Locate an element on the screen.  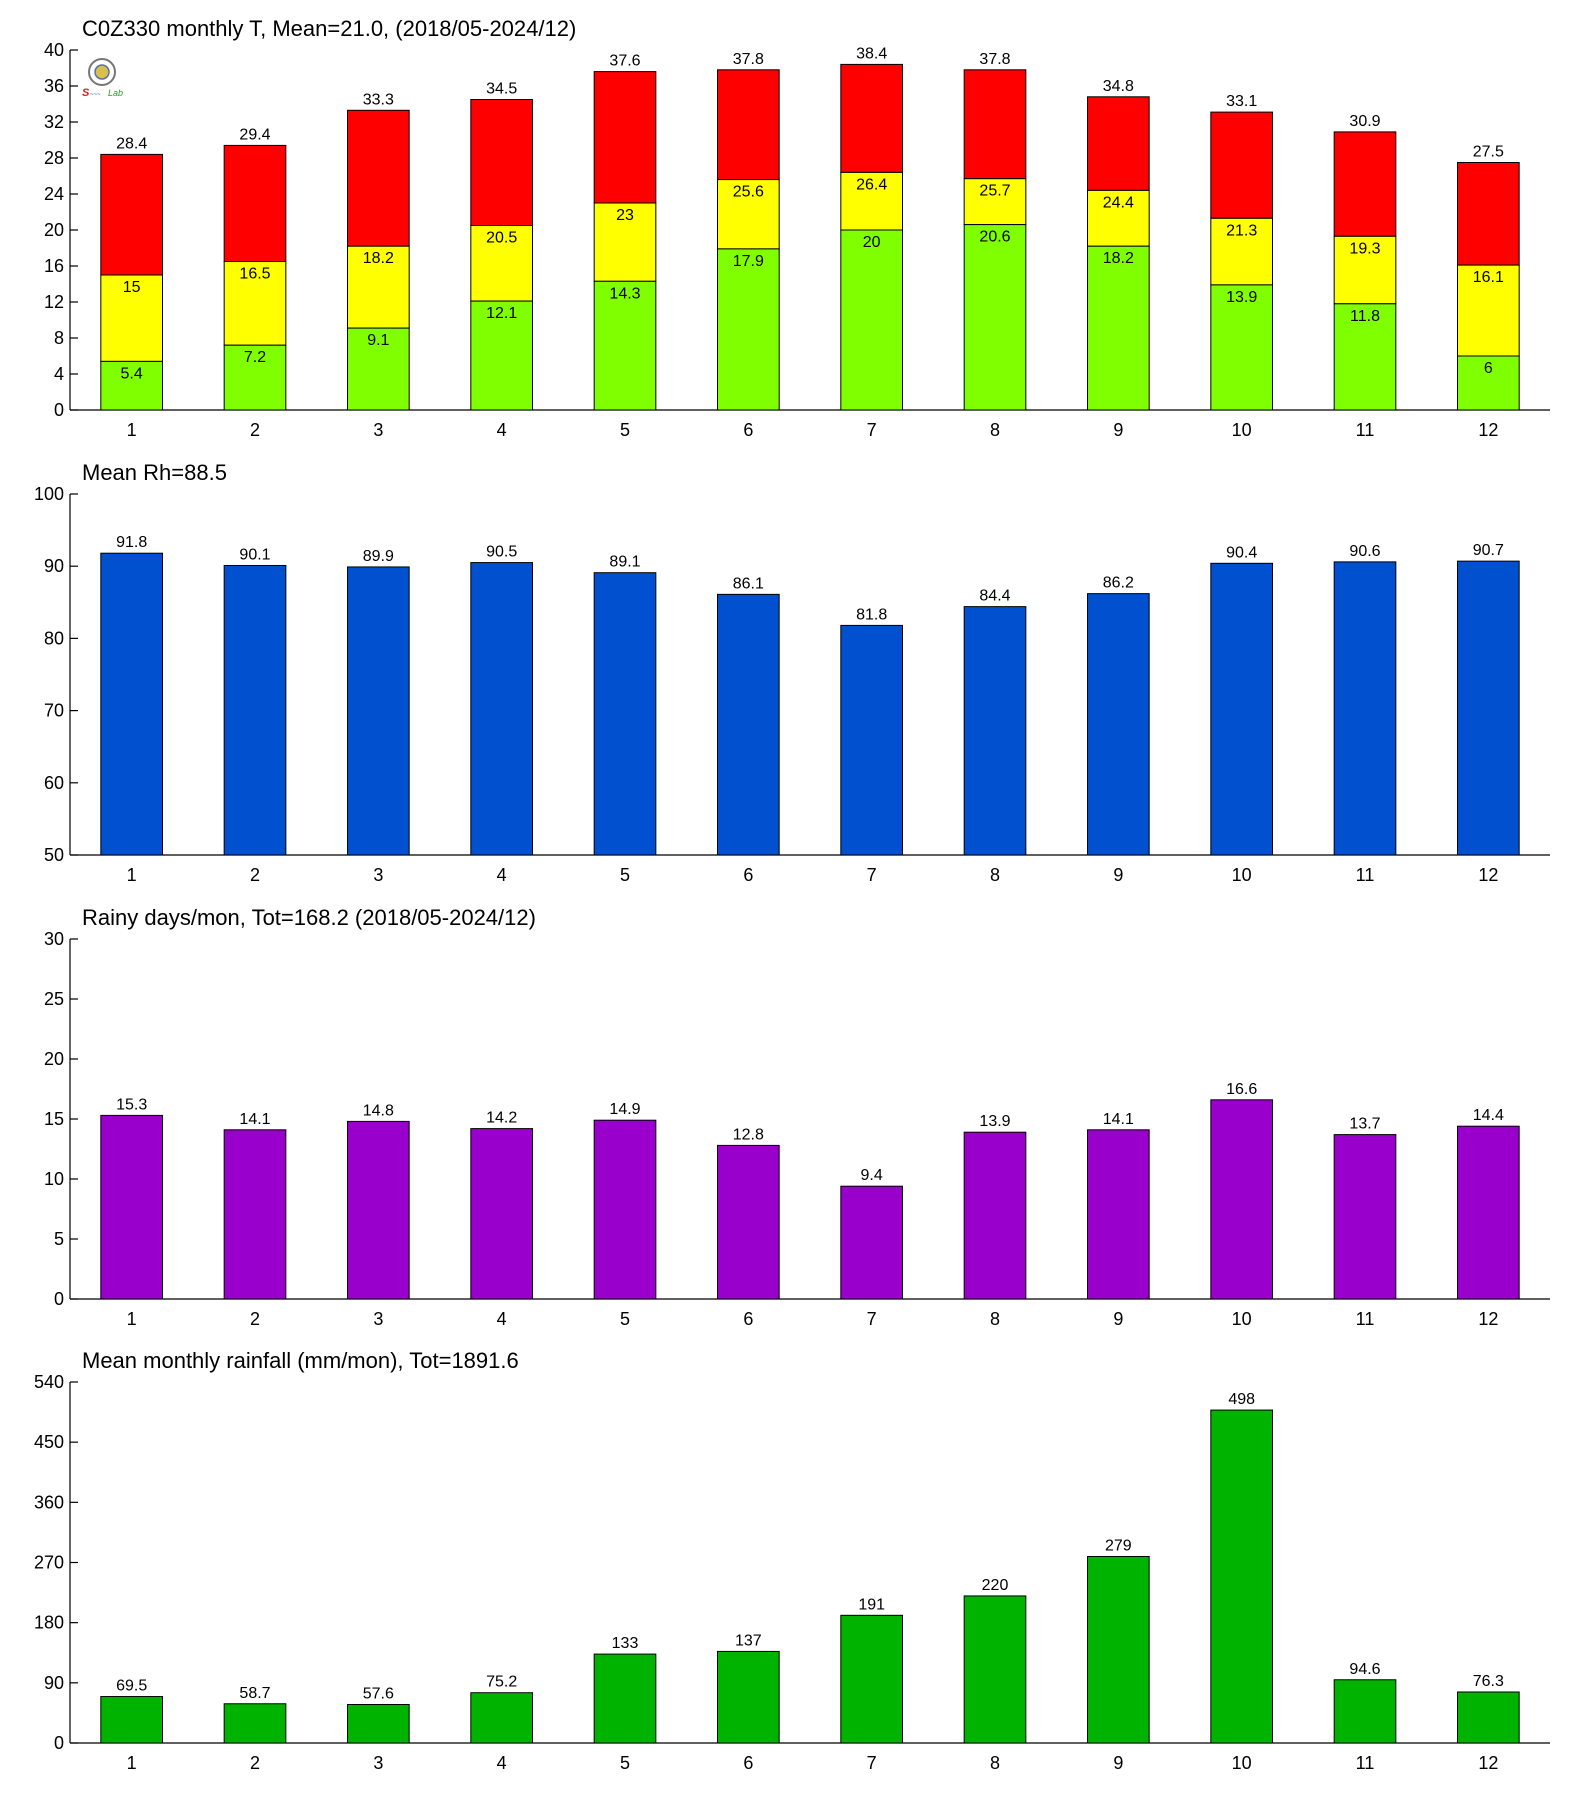
data-label: 498 is located at coordinates (1241, 1399).